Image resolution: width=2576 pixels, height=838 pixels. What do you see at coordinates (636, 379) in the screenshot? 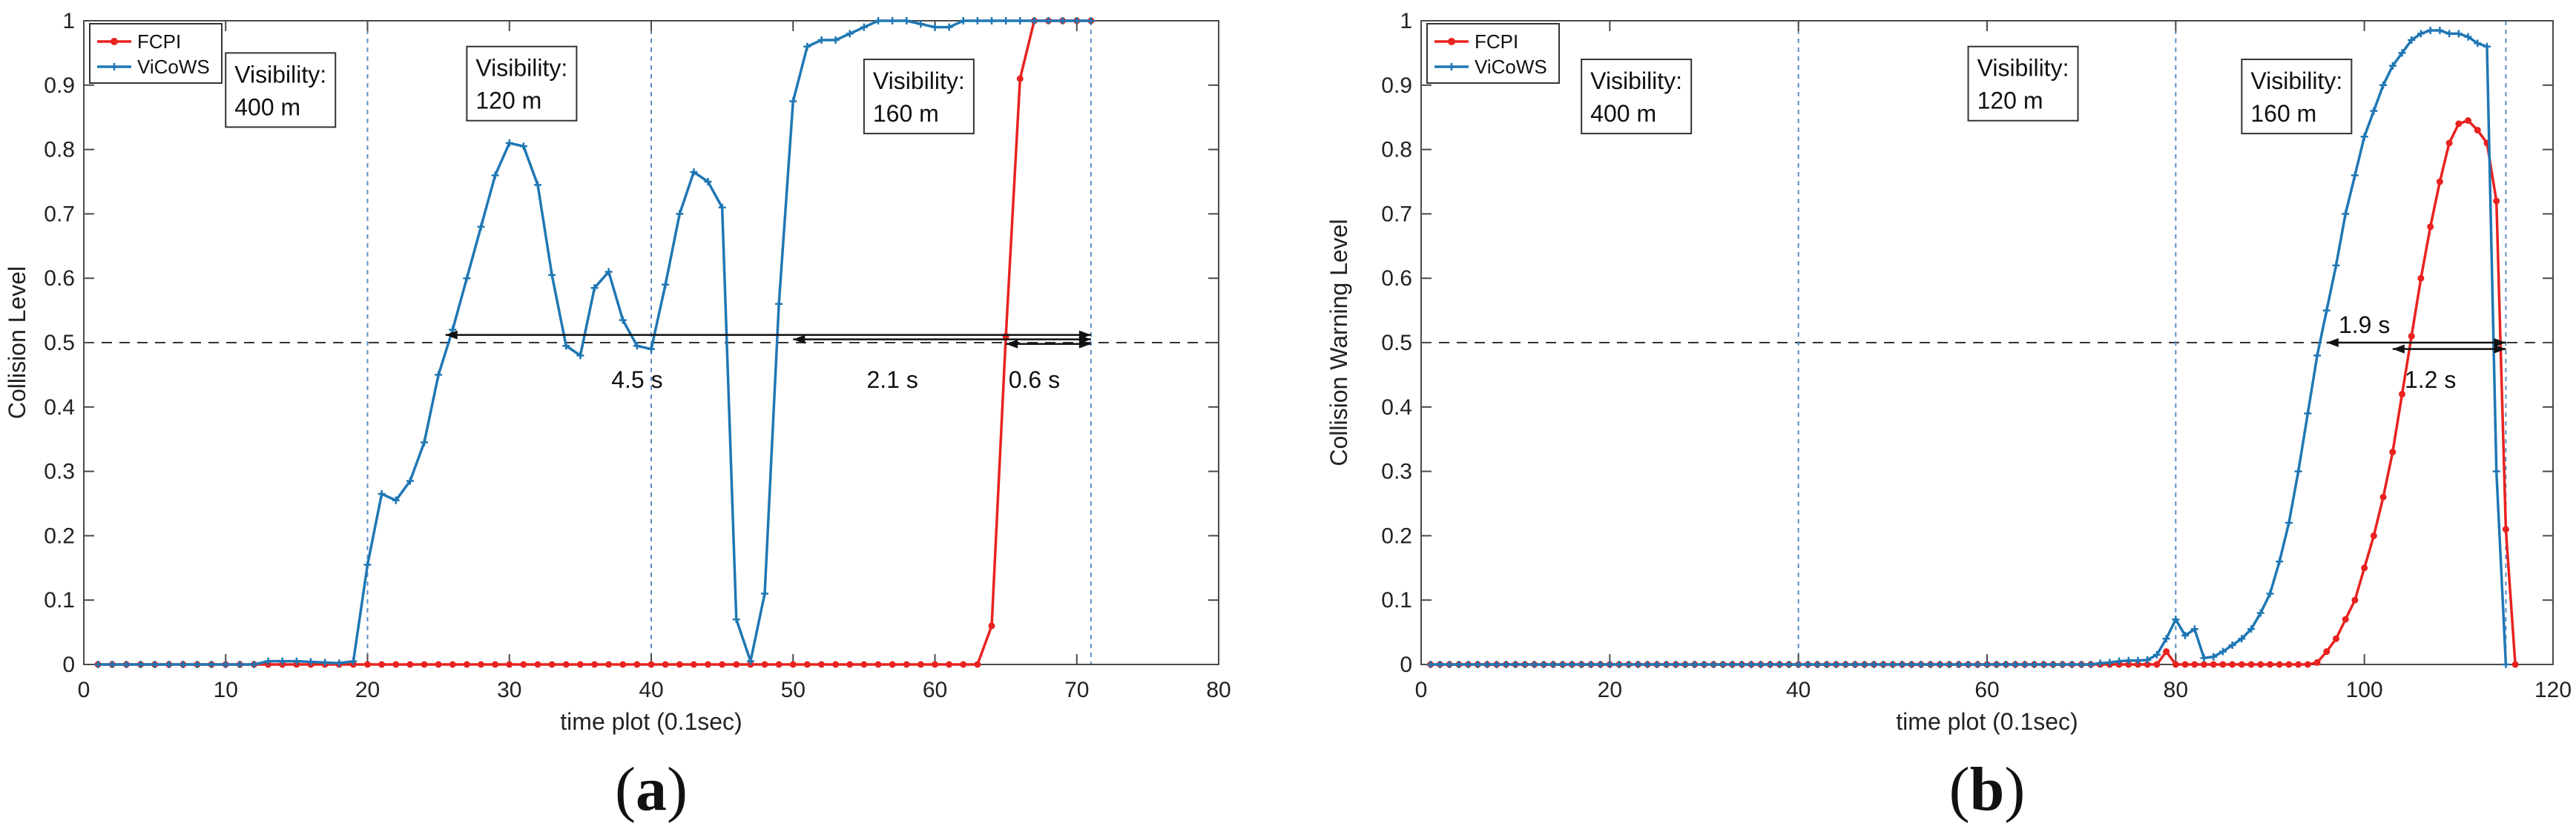
I see `interval-label: 4.5 s` at bounding box center [636, 379].